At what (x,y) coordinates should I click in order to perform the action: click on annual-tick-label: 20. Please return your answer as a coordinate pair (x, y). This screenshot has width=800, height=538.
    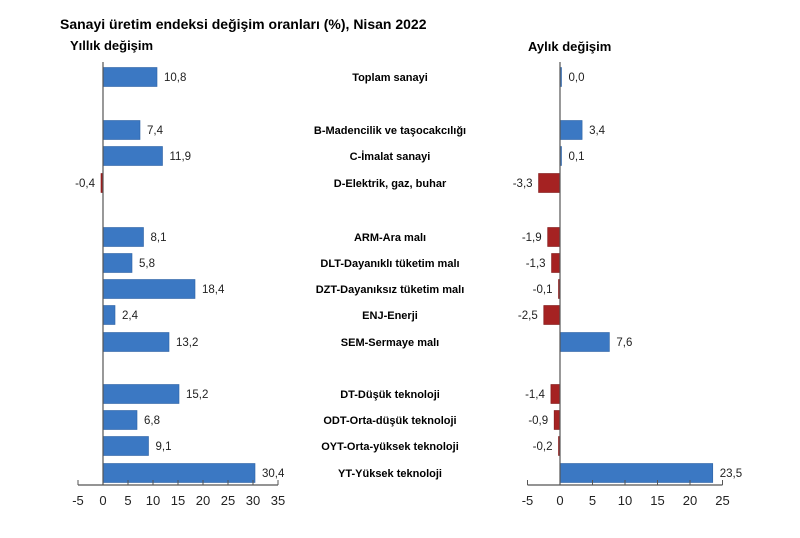
    Looking at the image, I should click on (203, 500).